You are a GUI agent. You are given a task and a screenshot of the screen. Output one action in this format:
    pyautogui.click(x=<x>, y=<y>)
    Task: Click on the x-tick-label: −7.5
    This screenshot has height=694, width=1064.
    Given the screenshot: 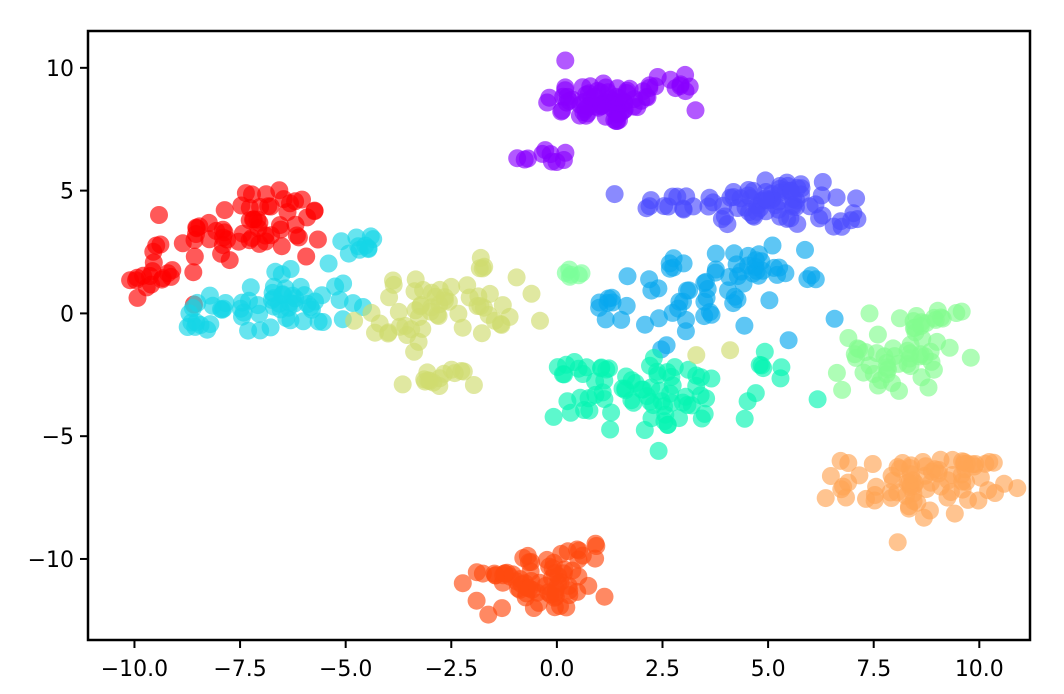 What is the action you would take?
    pyautogui.click(x=239, y=669)
    